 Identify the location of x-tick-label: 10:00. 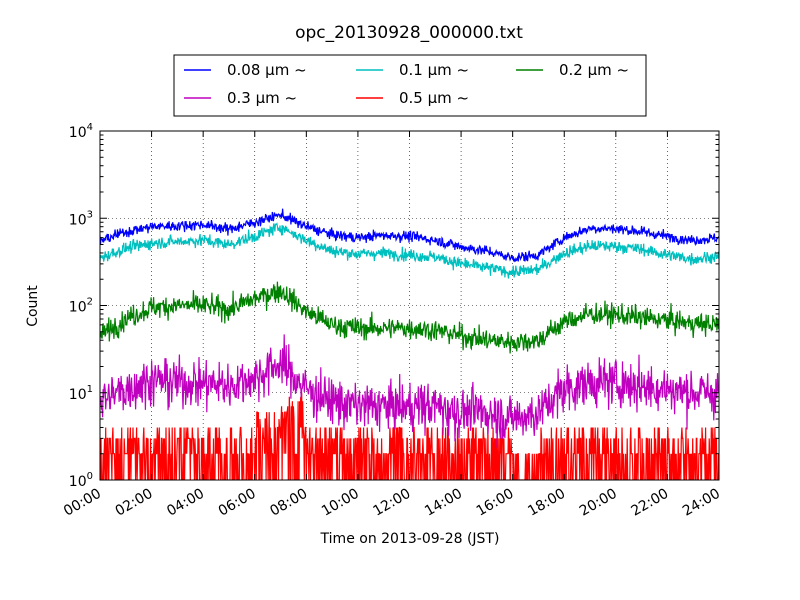
(340, 503).